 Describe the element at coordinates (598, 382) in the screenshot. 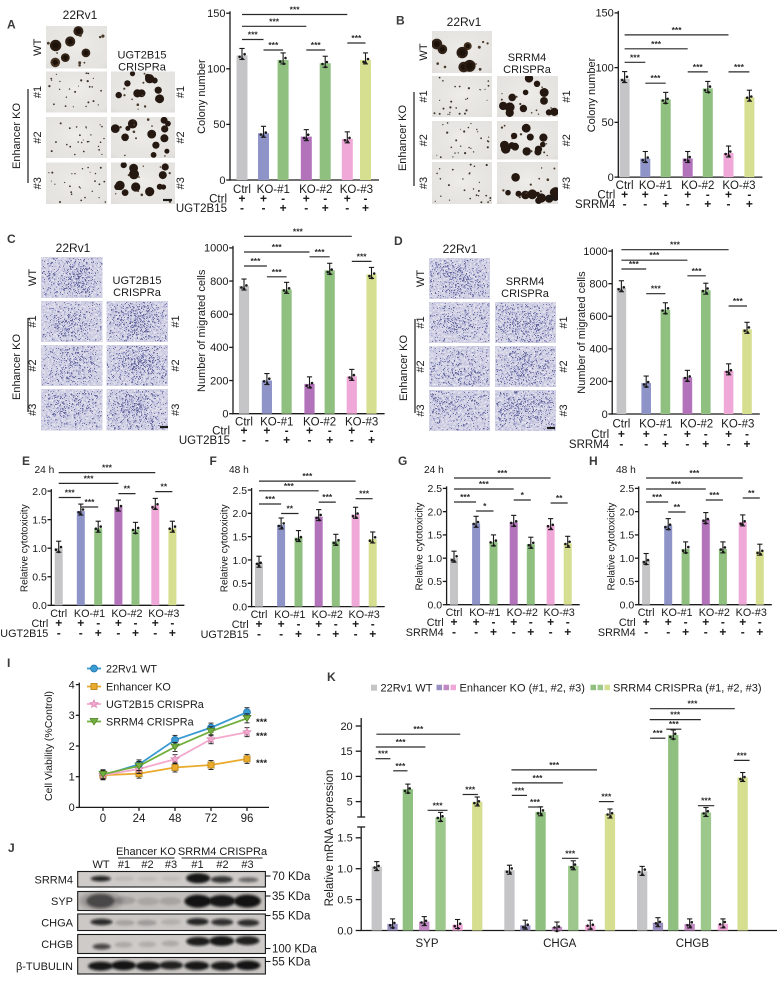

I see `svg-text: 200` at that location.